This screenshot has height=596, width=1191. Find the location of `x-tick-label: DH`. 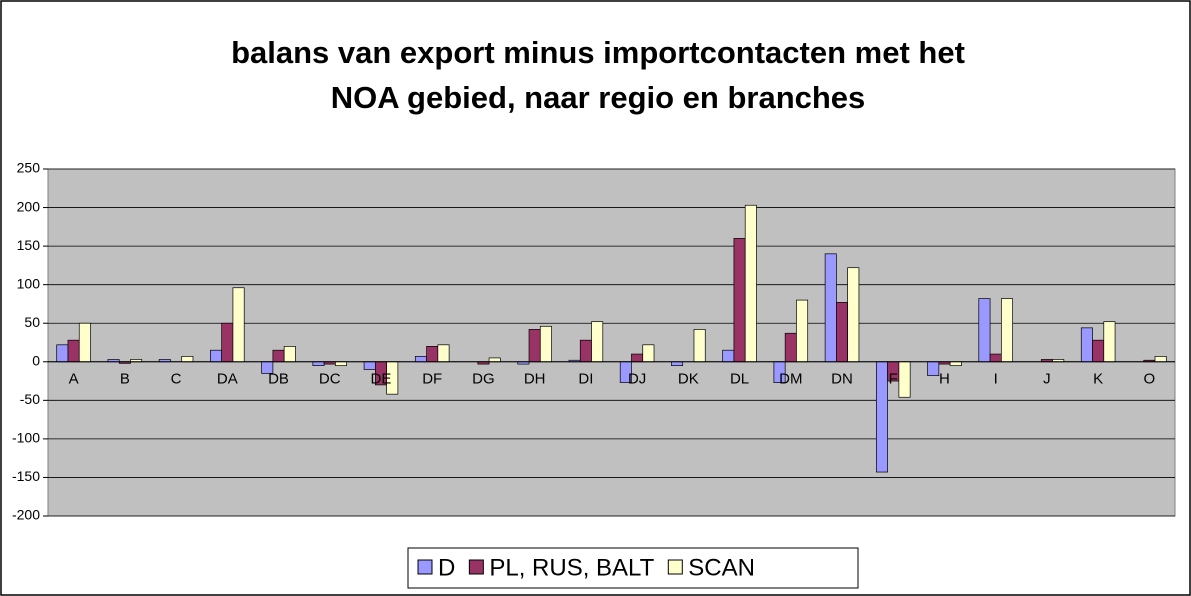

x-tick-label: DH is located at coordinates (535, 379).